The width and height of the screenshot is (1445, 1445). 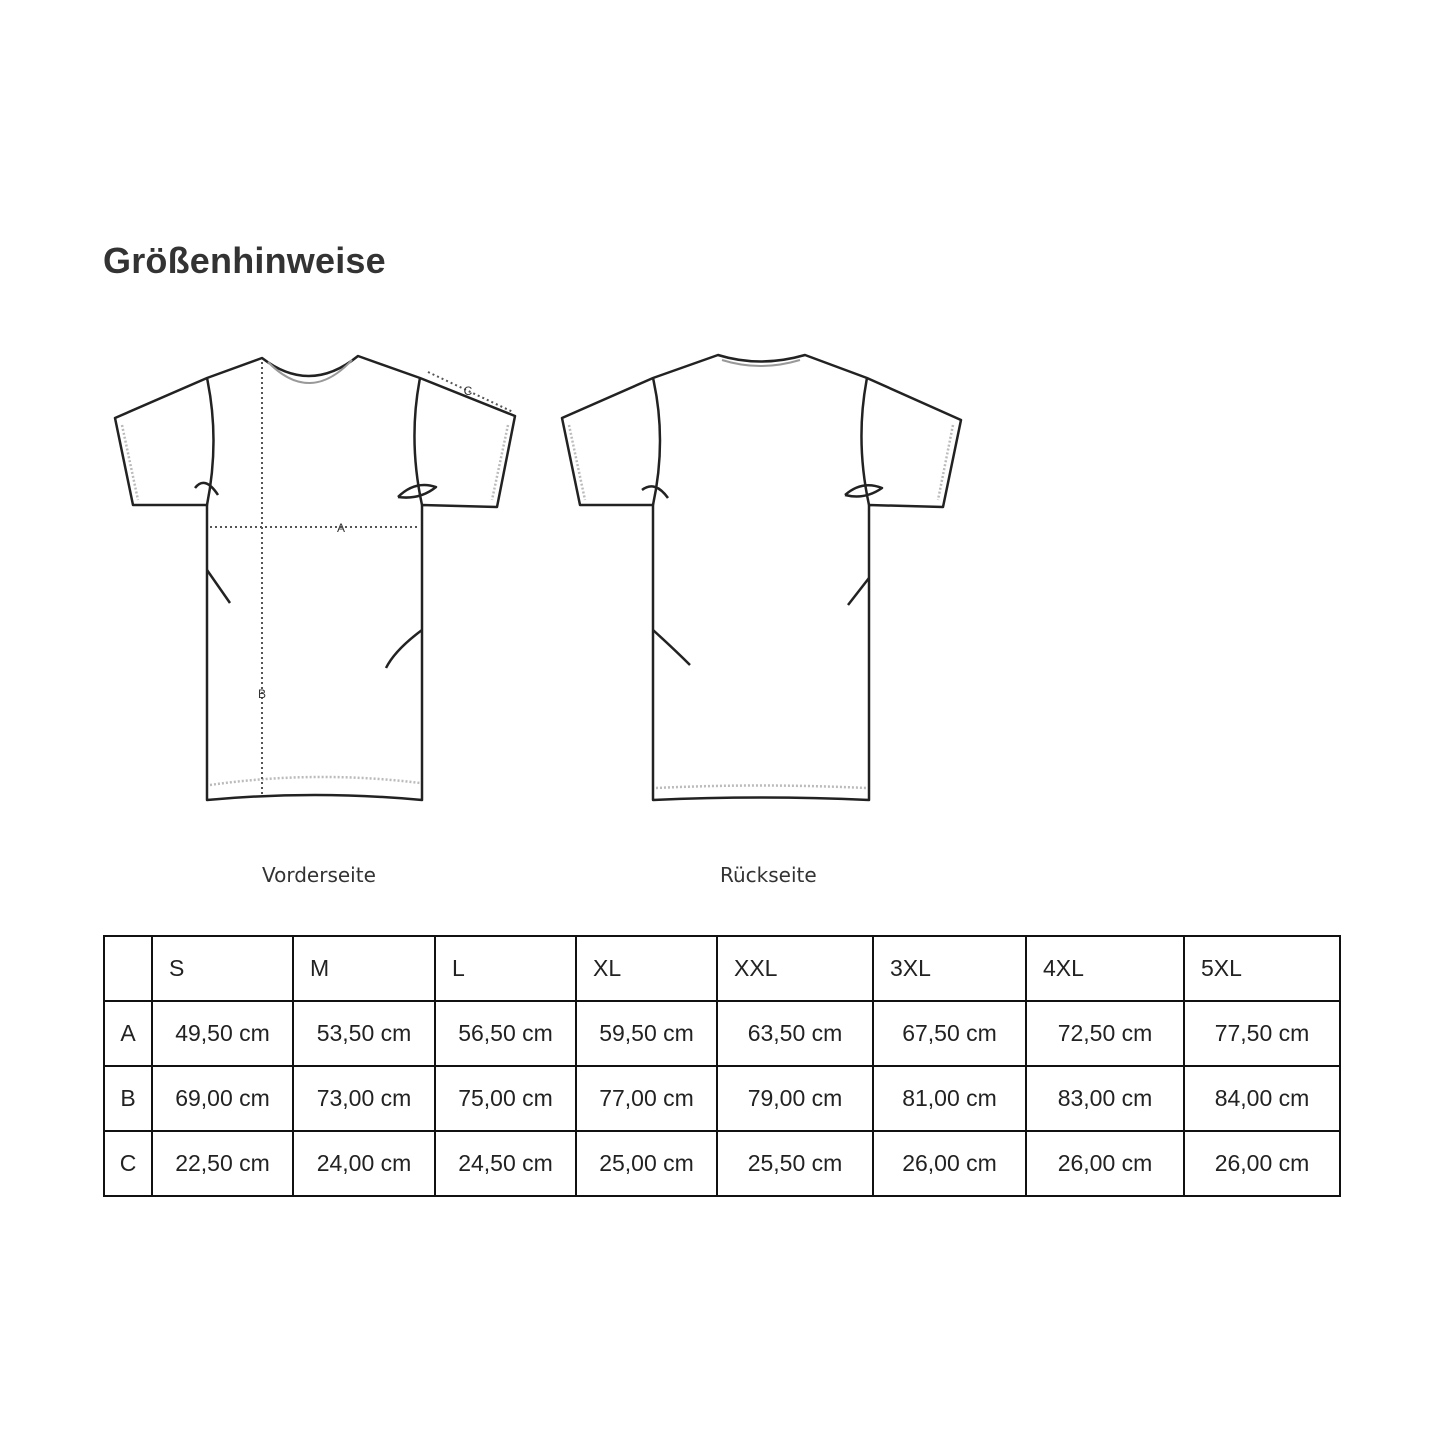 I want to click on table-cell: 24,00 cm, so click(x=364, y=1163).